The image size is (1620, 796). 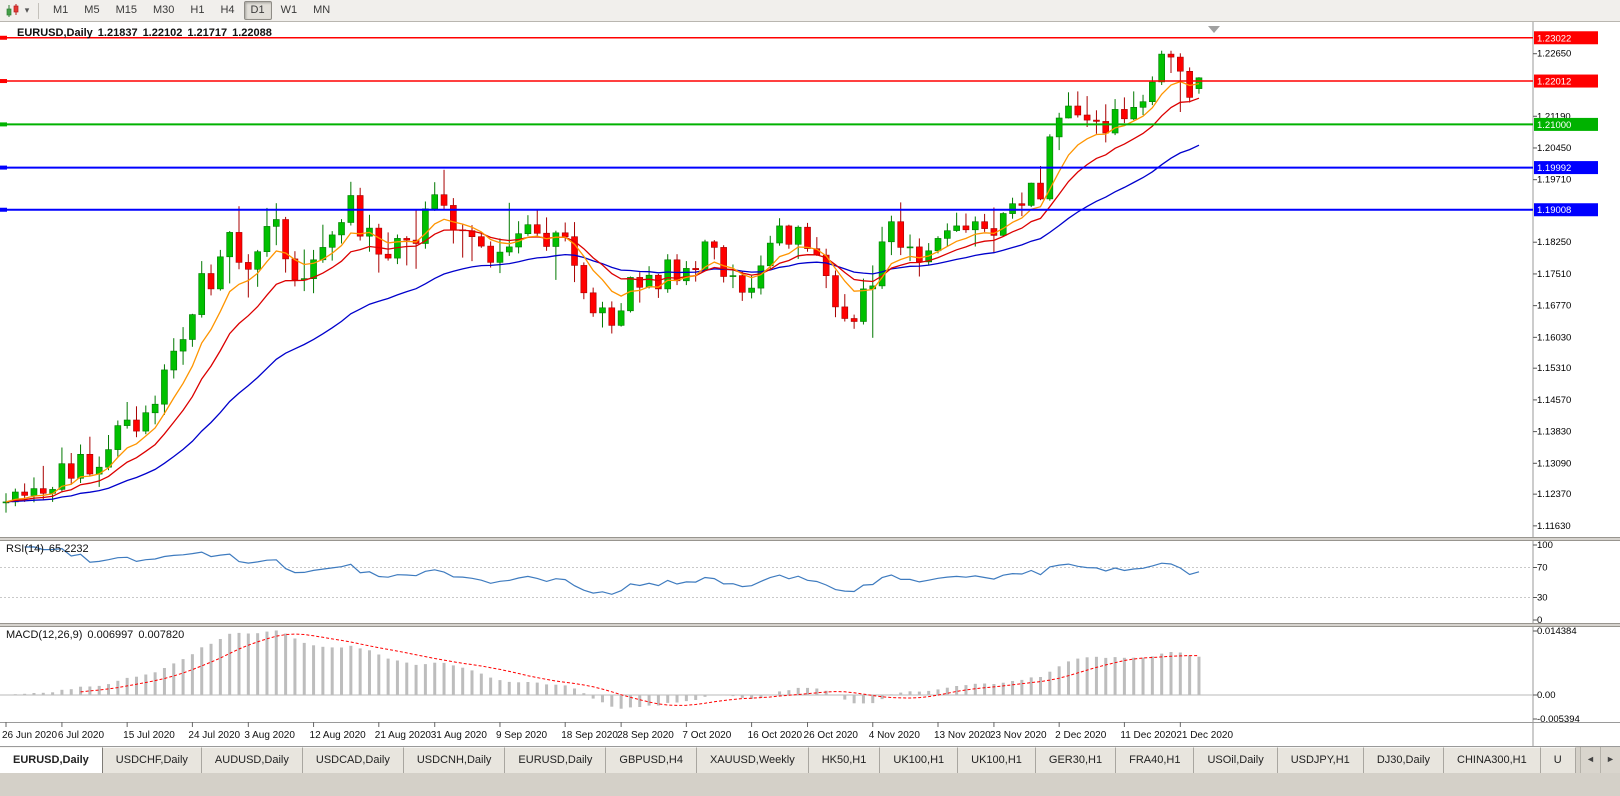 What do you see at coordinates (92, 10) in the screenshot?
I see `timeframe-button-m5: M5` at bounding box center [92, 10].